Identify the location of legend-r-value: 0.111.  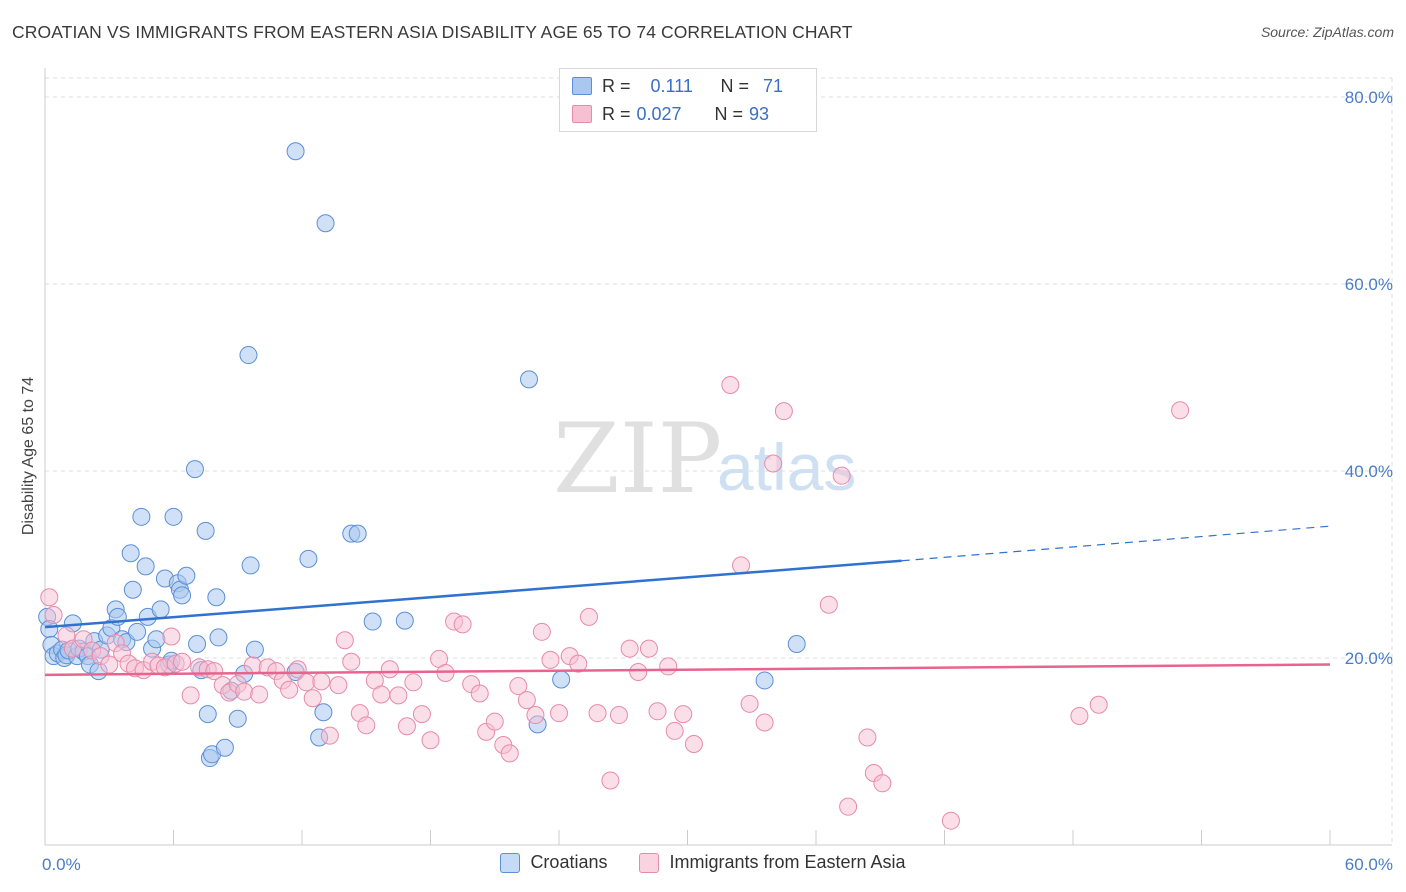
(671, 85).